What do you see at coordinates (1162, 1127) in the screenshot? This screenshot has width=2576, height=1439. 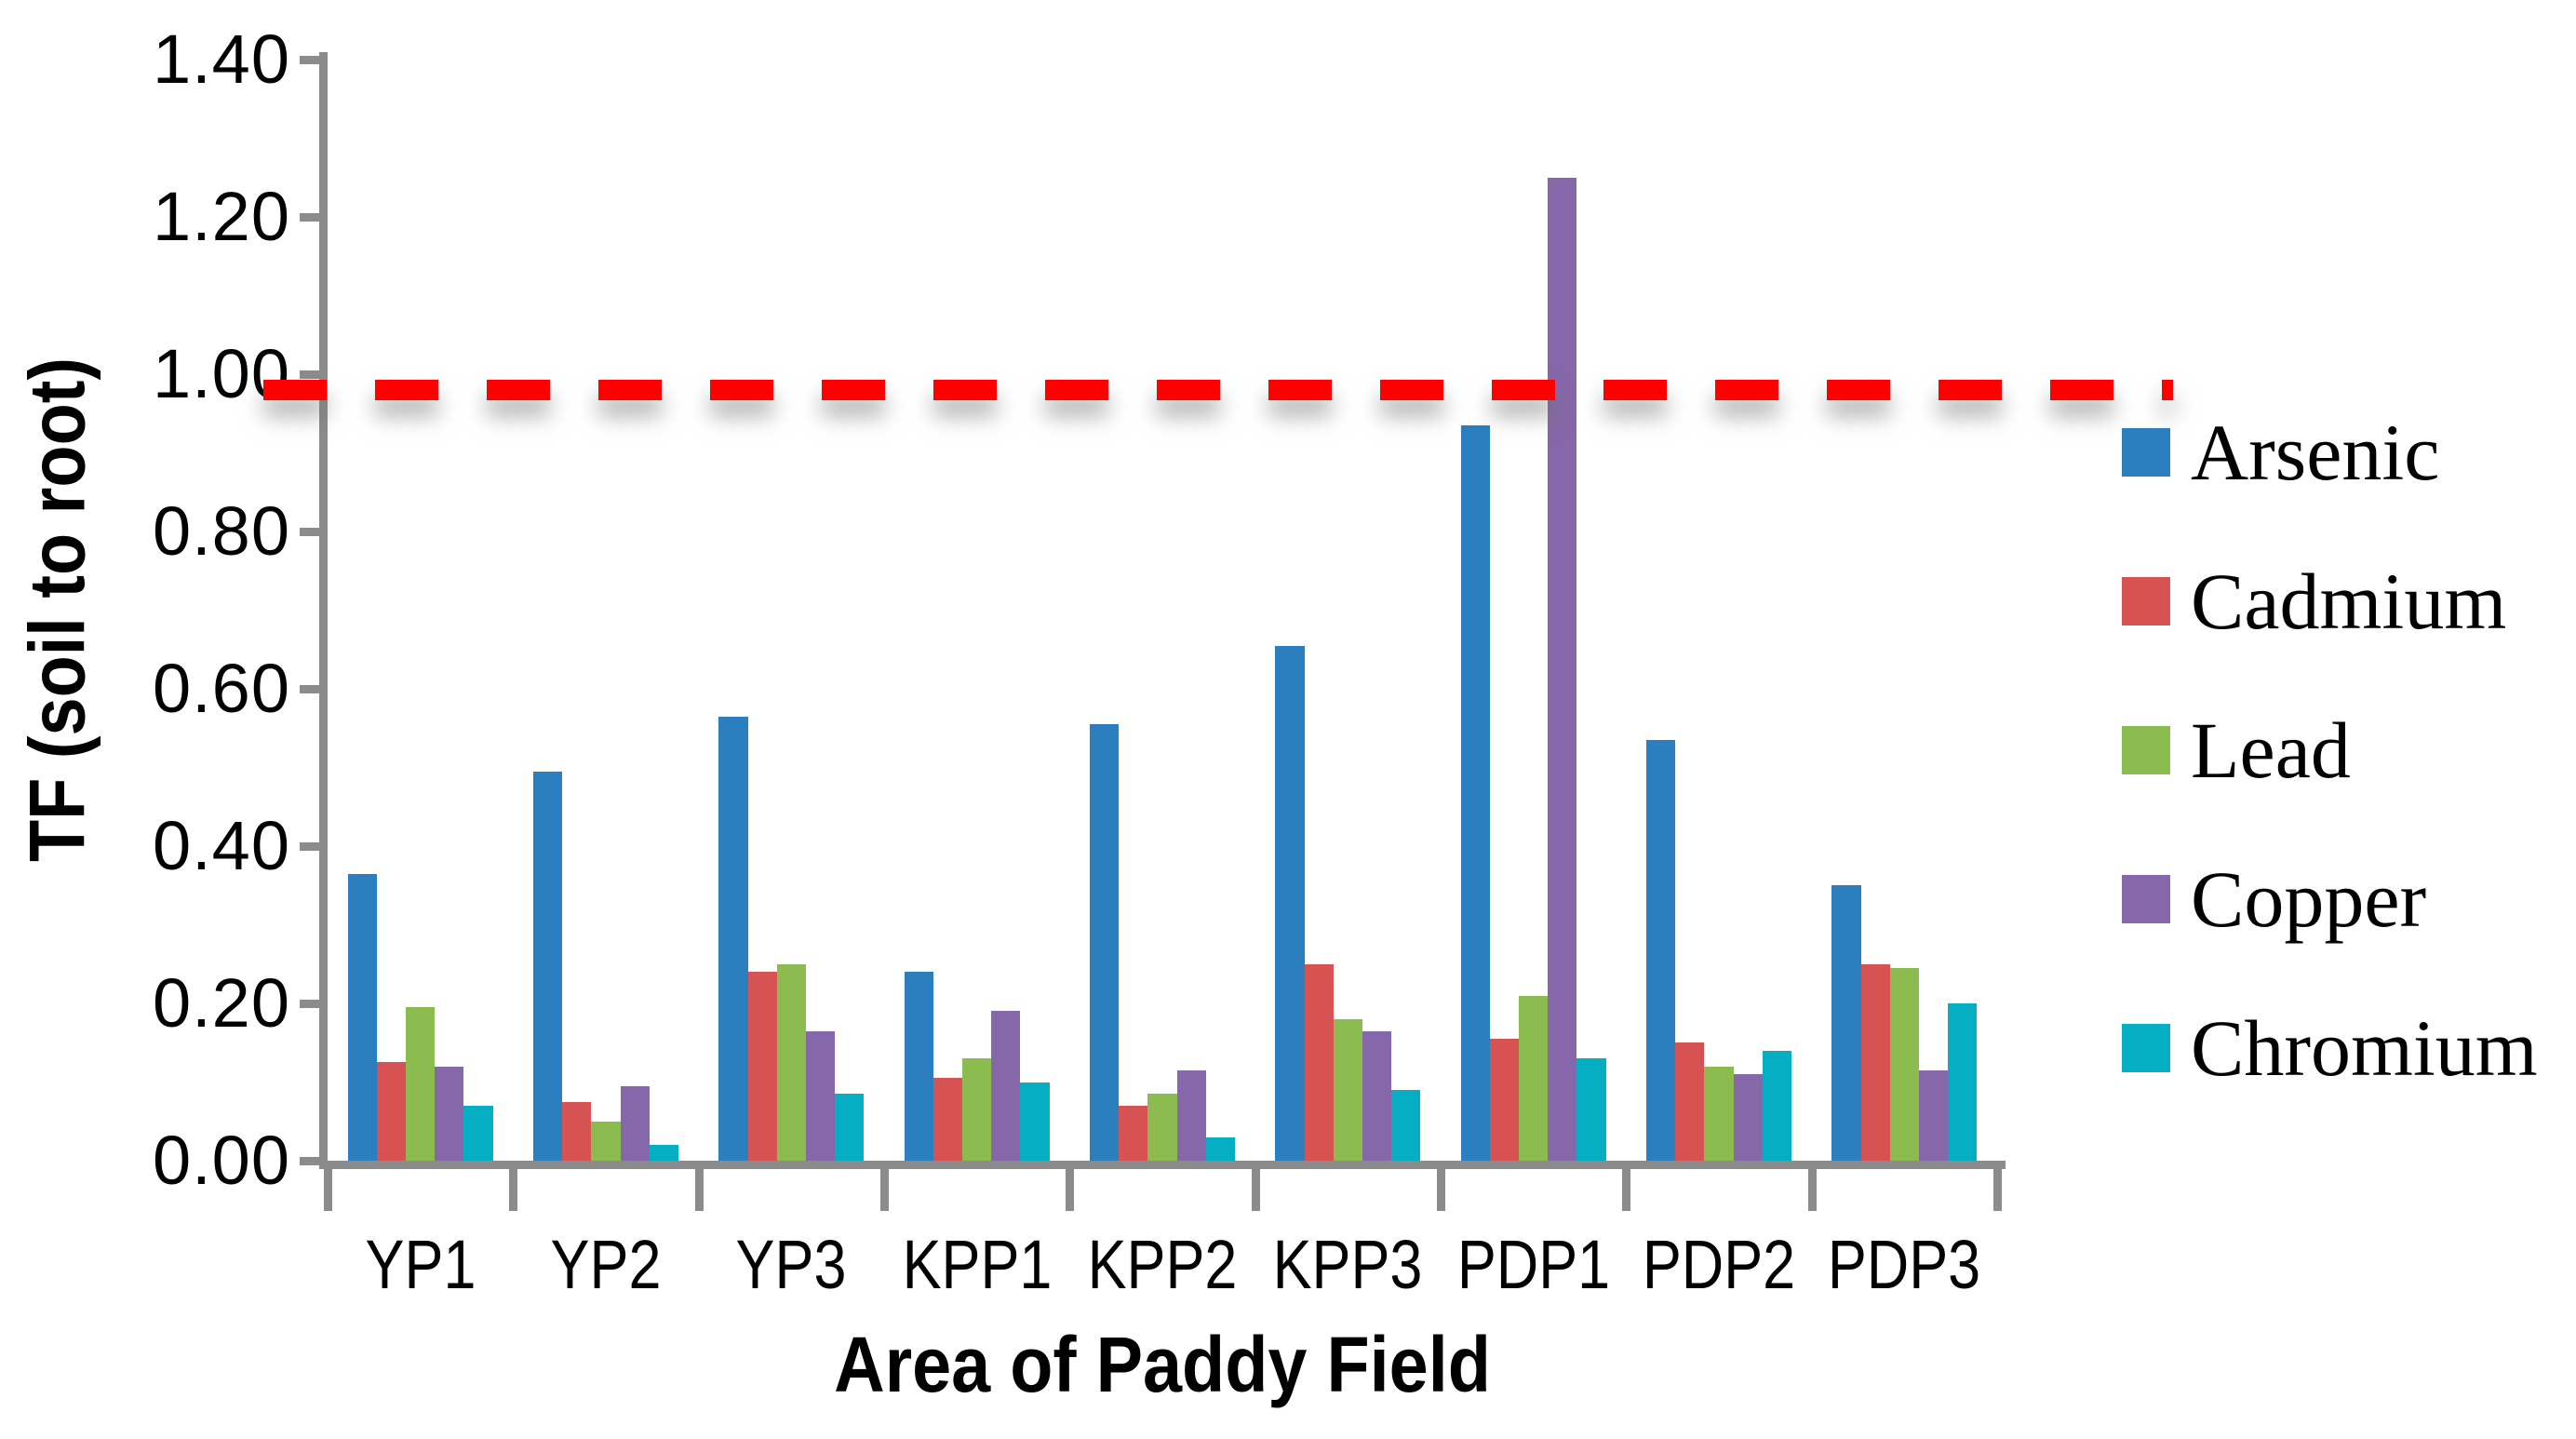 I see `bar-lead-kpp2` at bounding box center [1162, 1127].